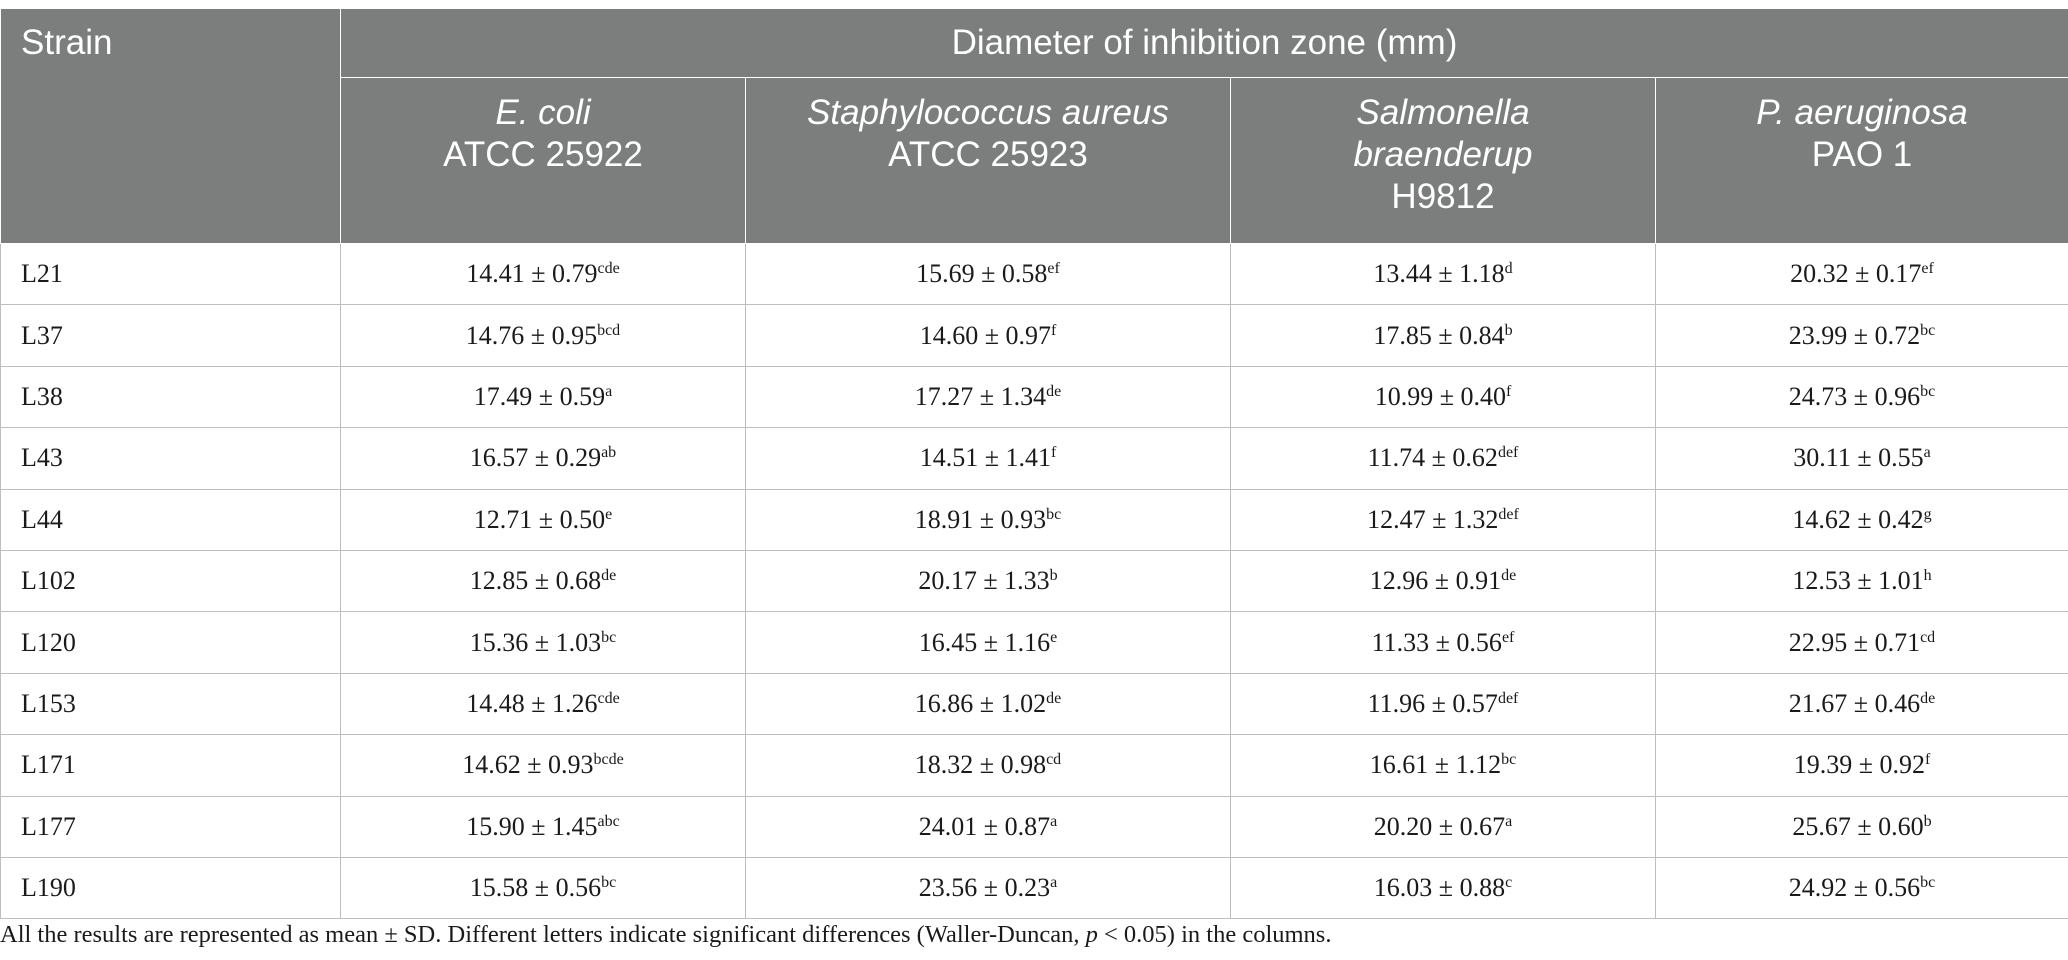 The height and width of the screenshot is (960, 2068). I want to click on mean-sd-value: 11.96 ± 0.57, so click(1432, 703).